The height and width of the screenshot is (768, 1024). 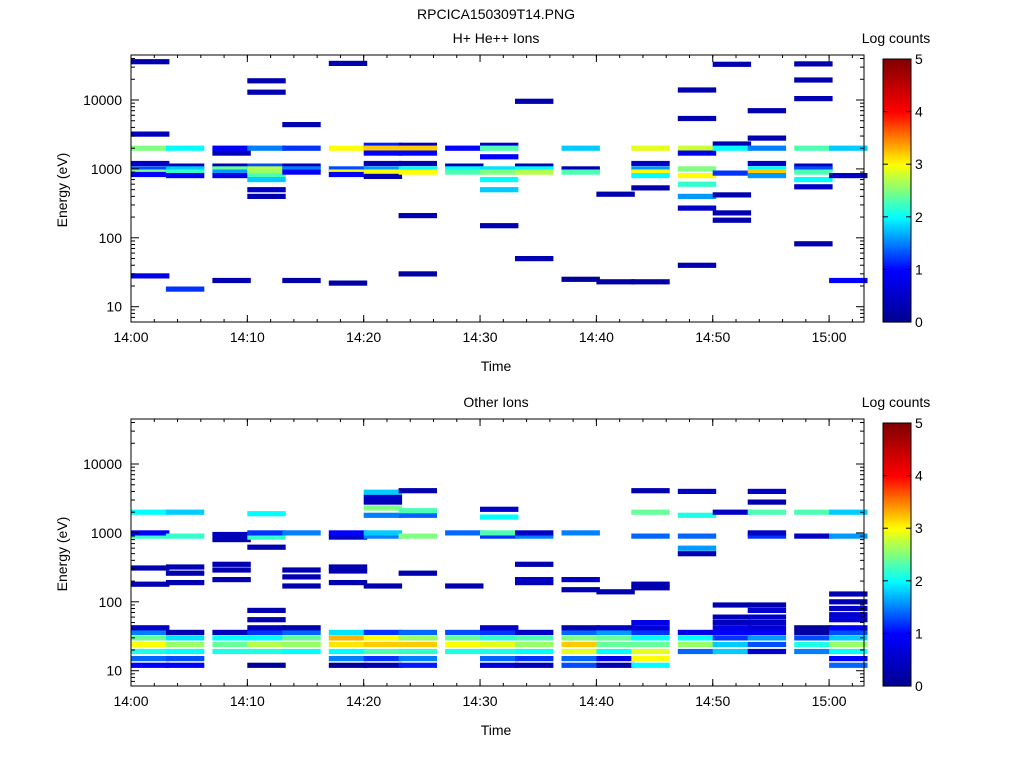 I want to click on colorbar-label: Log counts, so click(x=896, y=402).